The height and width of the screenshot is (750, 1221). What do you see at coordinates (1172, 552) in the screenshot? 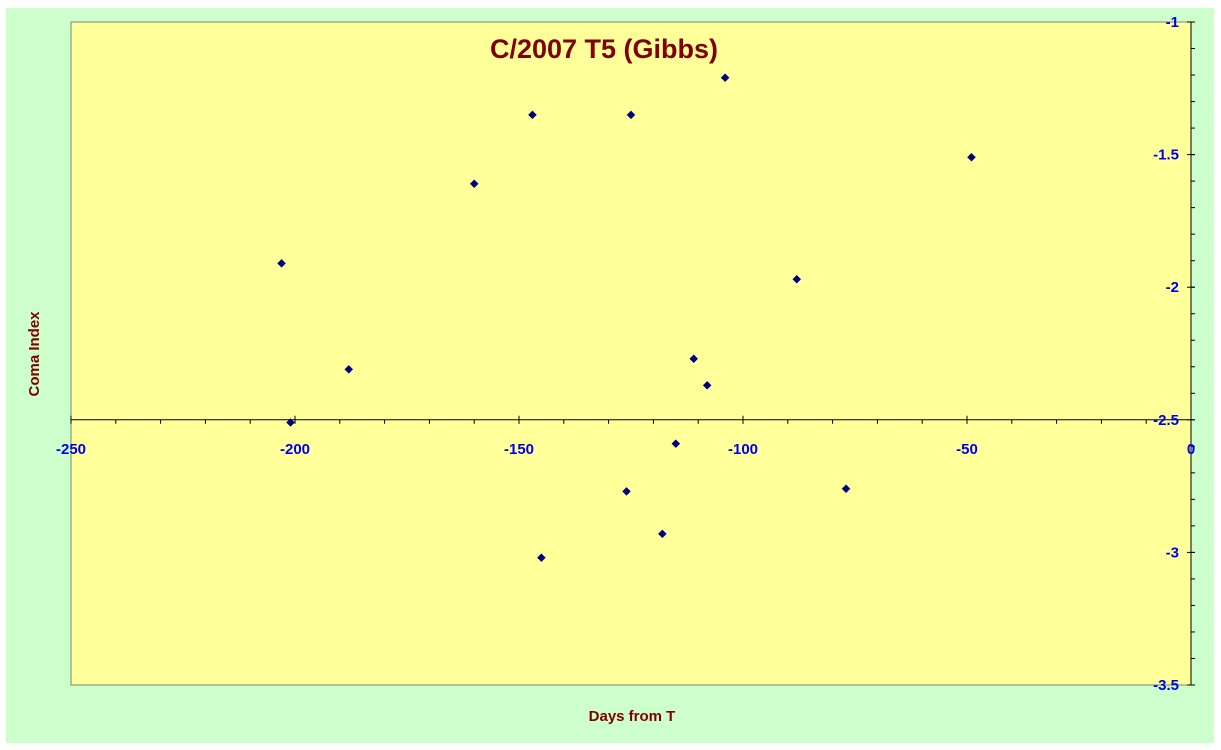
I see `y-tick-label: -3` at bounding box center [1172, 552].